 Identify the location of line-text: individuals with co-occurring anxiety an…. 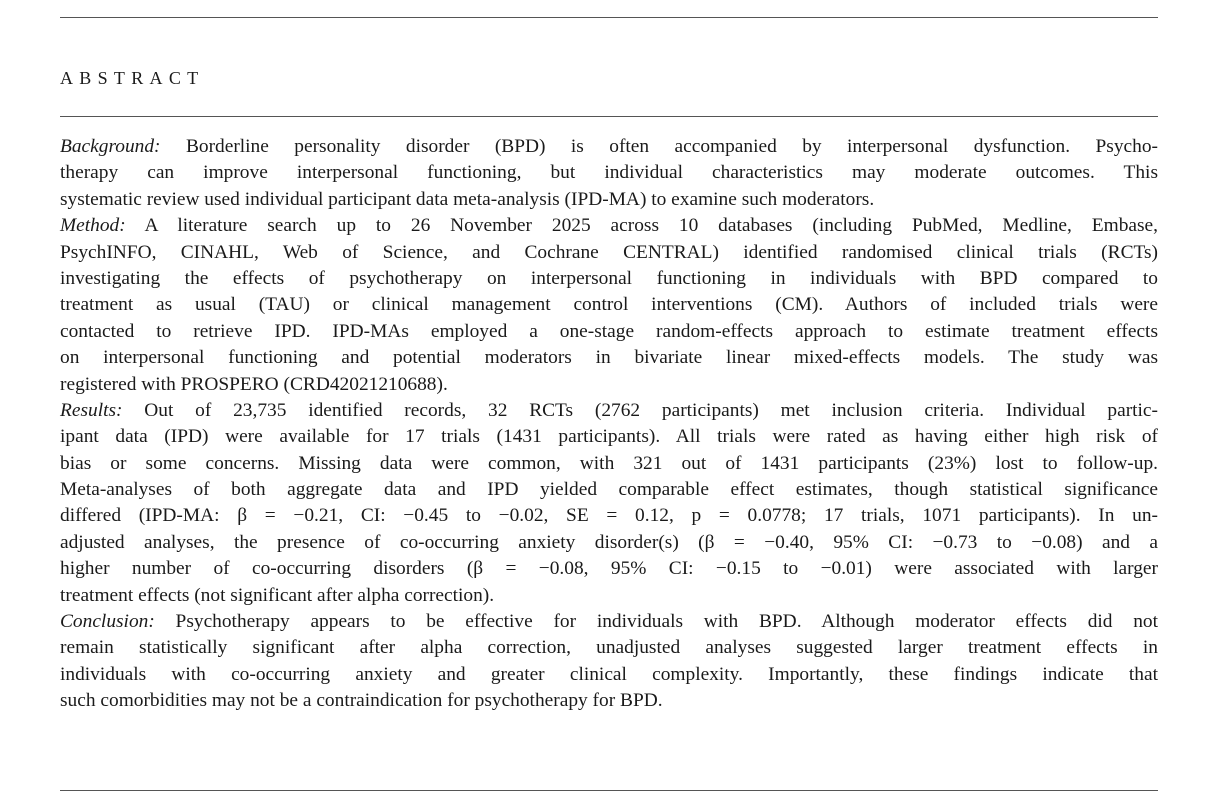
(609, 674).